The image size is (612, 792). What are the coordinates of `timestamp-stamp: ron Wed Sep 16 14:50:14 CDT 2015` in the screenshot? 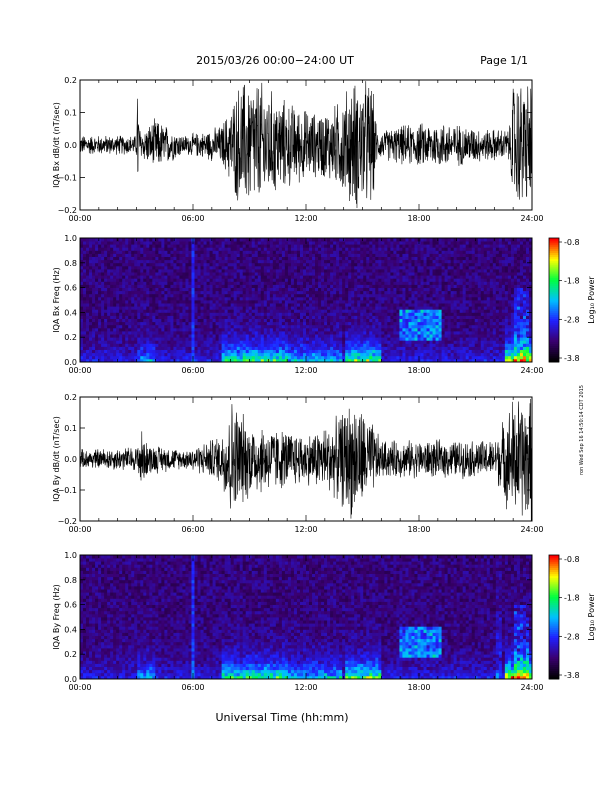 It's located at (582, 430).